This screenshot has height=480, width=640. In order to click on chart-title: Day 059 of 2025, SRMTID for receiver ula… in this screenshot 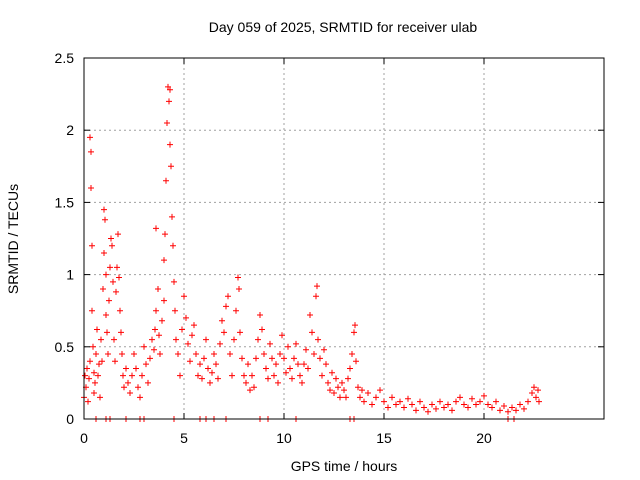, I will do `click(343, 27)`.